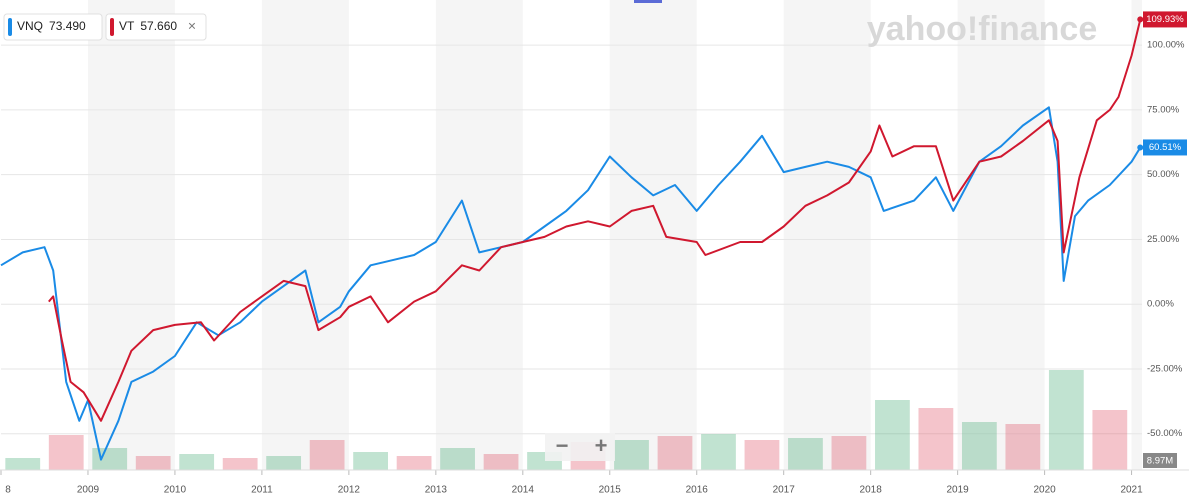 This screenshot has width=1189, height=502. Describe the element at coordinates (8, 490) in the screenshot. I see `x-tick-label: 8` at that location.